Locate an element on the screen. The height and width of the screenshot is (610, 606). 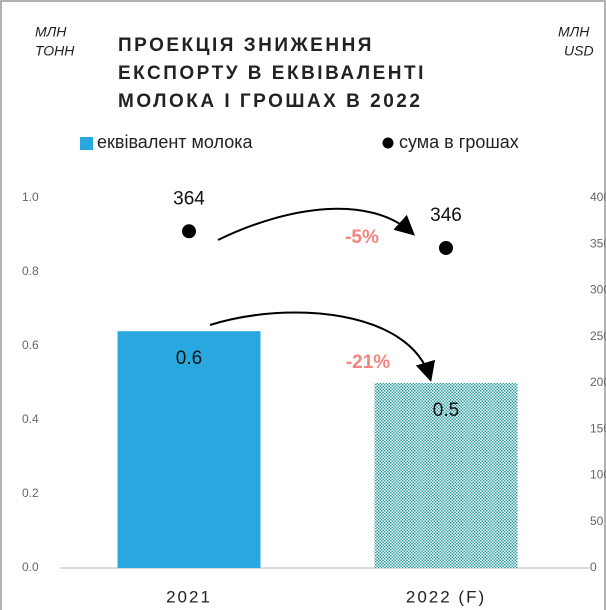
y-unit: МЛН is located at coordinates (51, 32).